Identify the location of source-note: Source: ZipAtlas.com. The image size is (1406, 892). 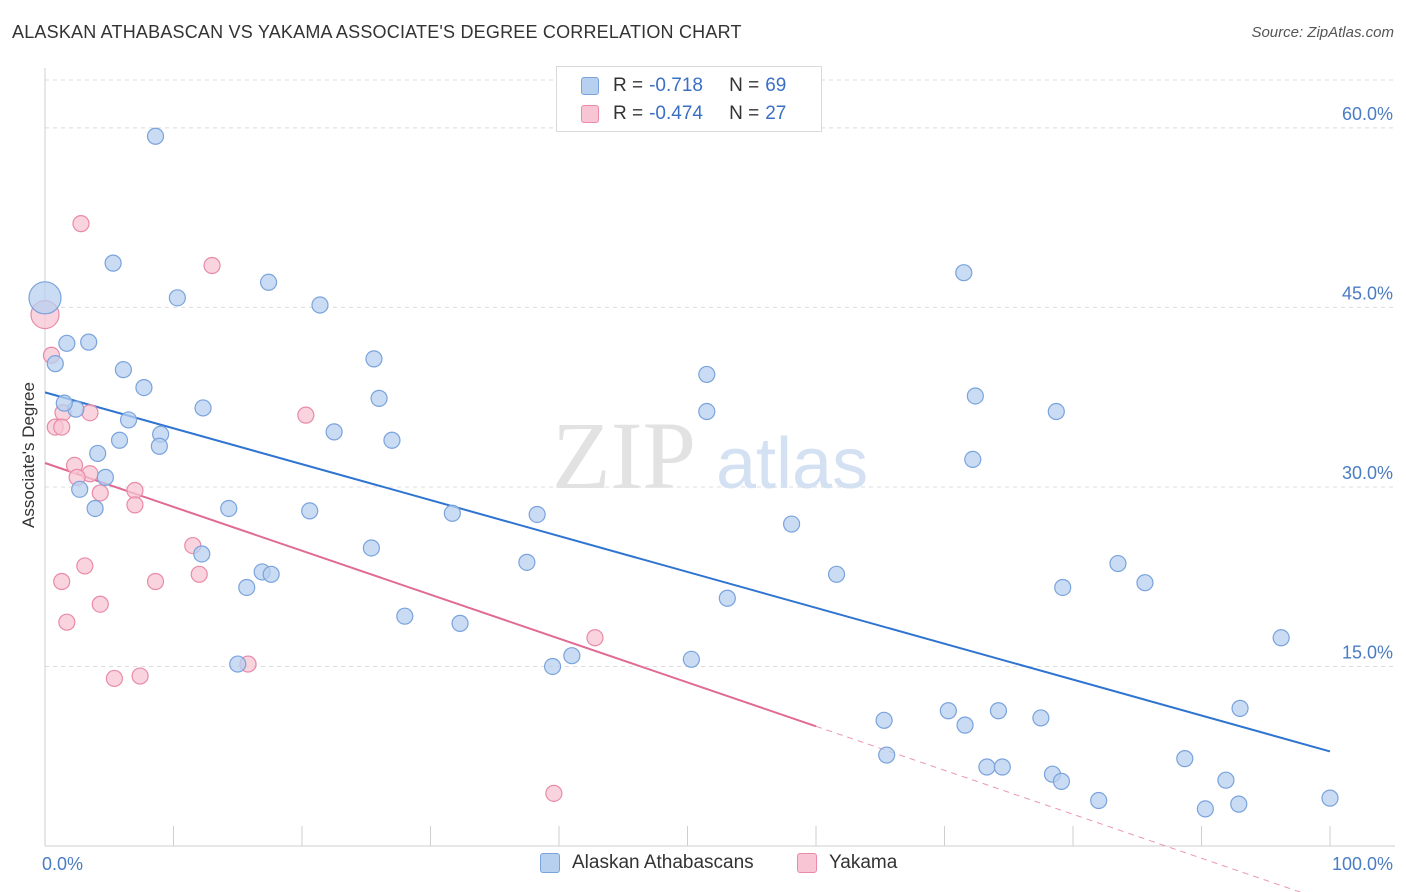
(1322, 32).